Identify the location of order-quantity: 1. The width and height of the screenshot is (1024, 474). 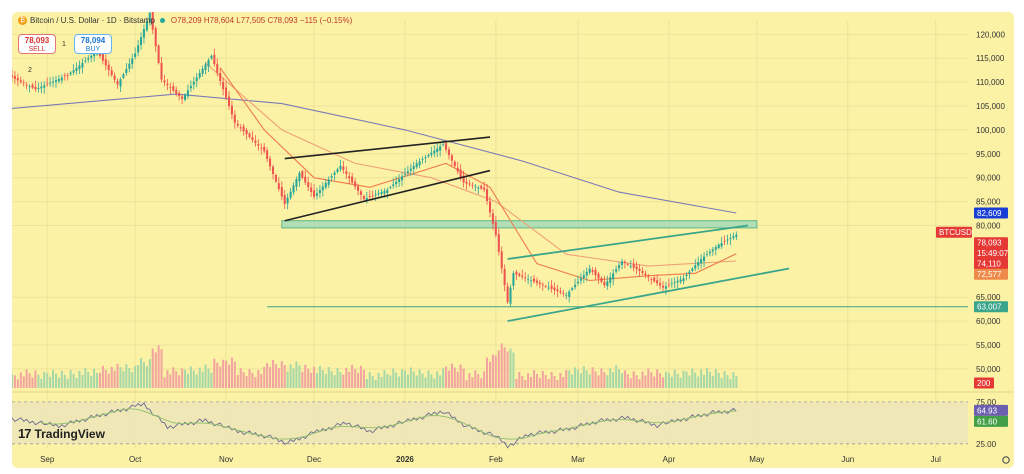
(64, 44).